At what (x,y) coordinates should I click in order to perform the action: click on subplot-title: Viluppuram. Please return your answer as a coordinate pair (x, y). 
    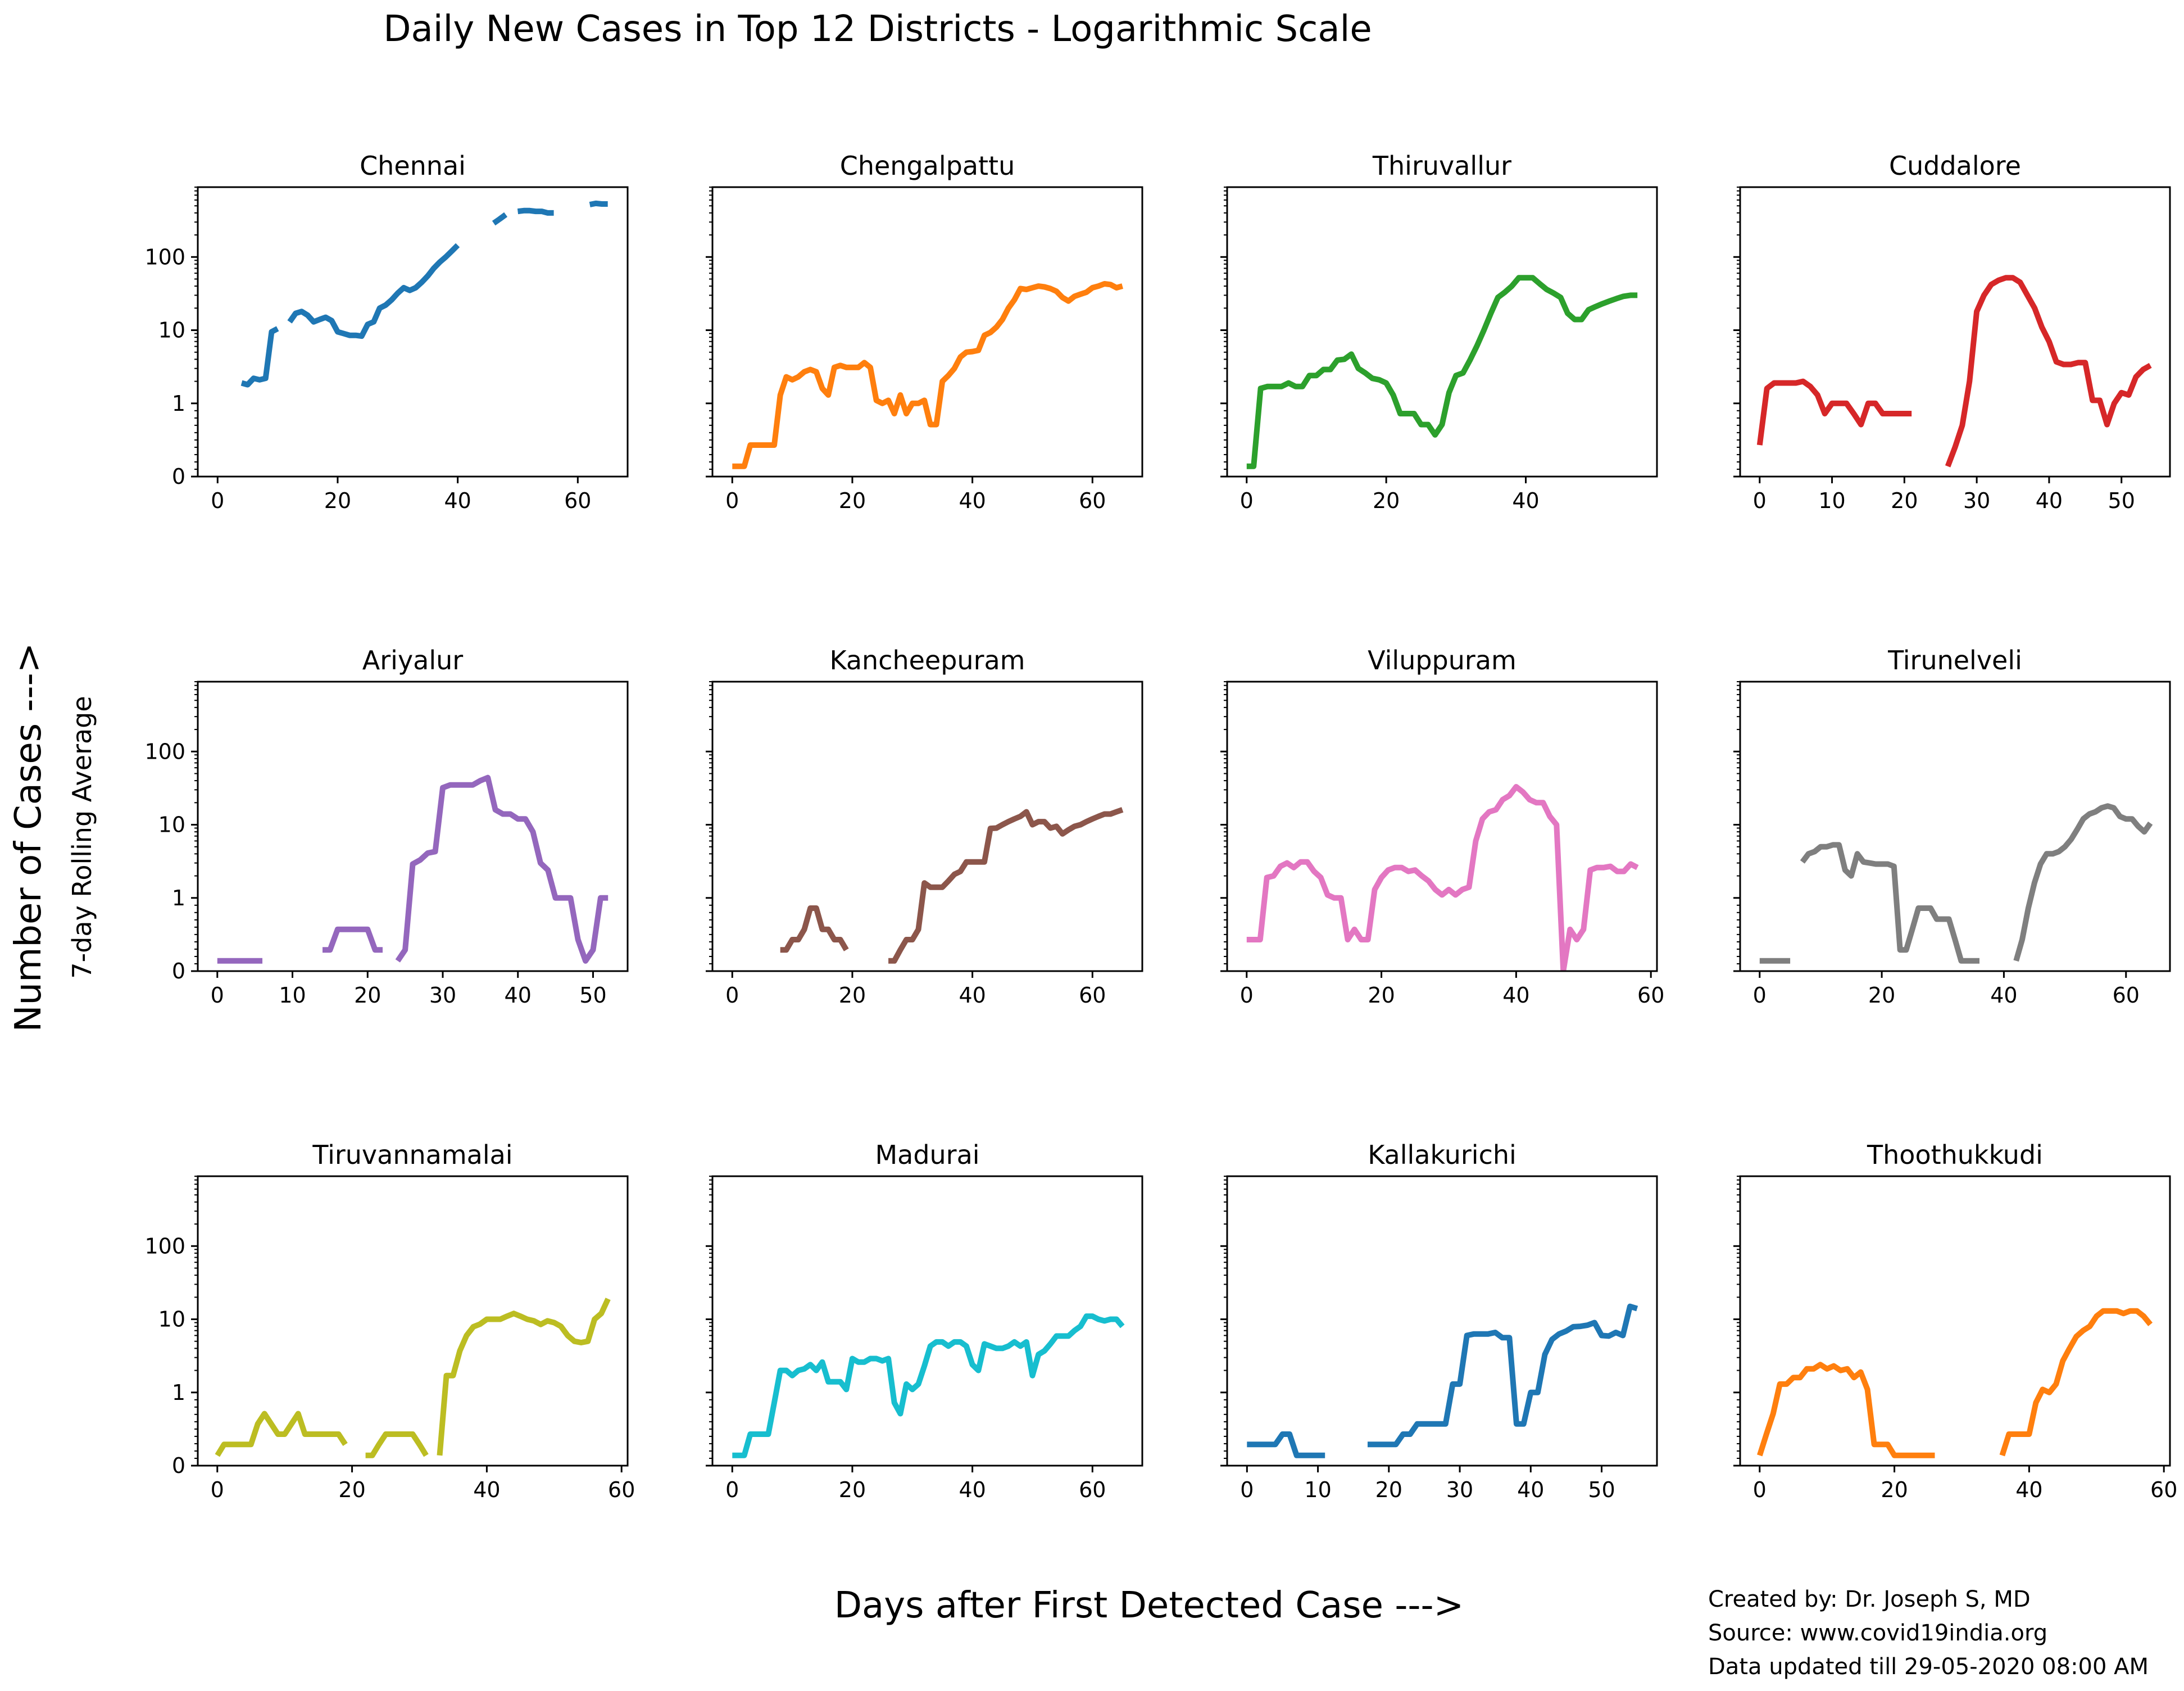
    Looking at the image, I should click on (1442, 660).